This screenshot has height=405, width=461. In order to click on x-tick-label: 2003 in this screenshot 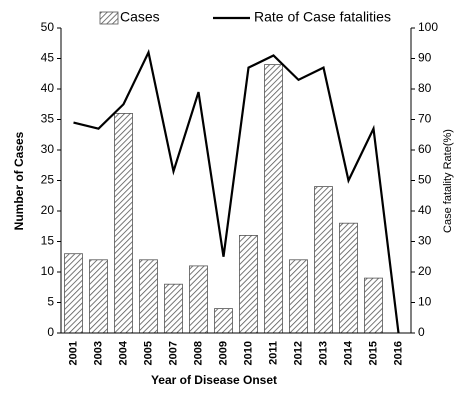, I will do `click(98, 353)`.